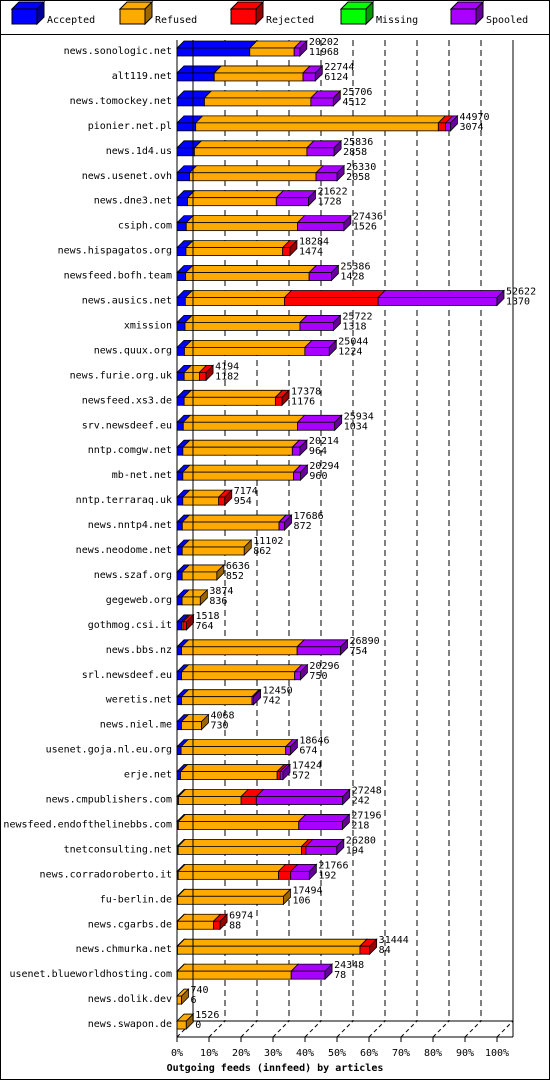  What do you see at coordinates (521, 292) in the screenshot?
I see `bar-label-offered: 52622` at bounding box center [521, 292].